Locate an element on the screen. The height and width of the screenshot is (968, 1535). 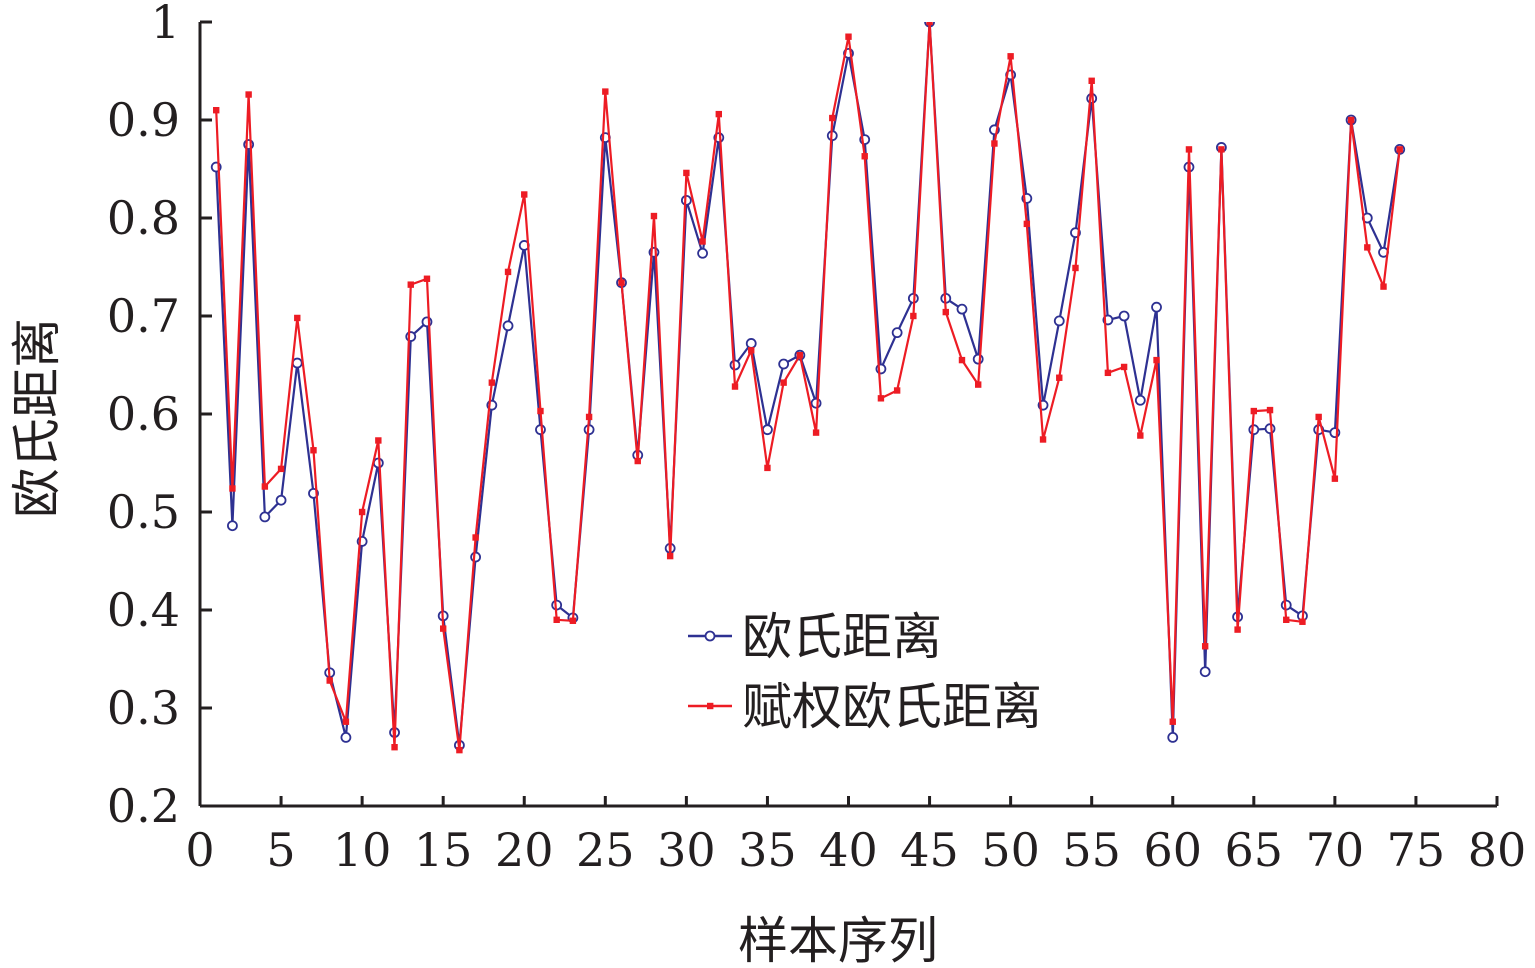
x-tick-label: 5 is located at coordinates (280, 850).